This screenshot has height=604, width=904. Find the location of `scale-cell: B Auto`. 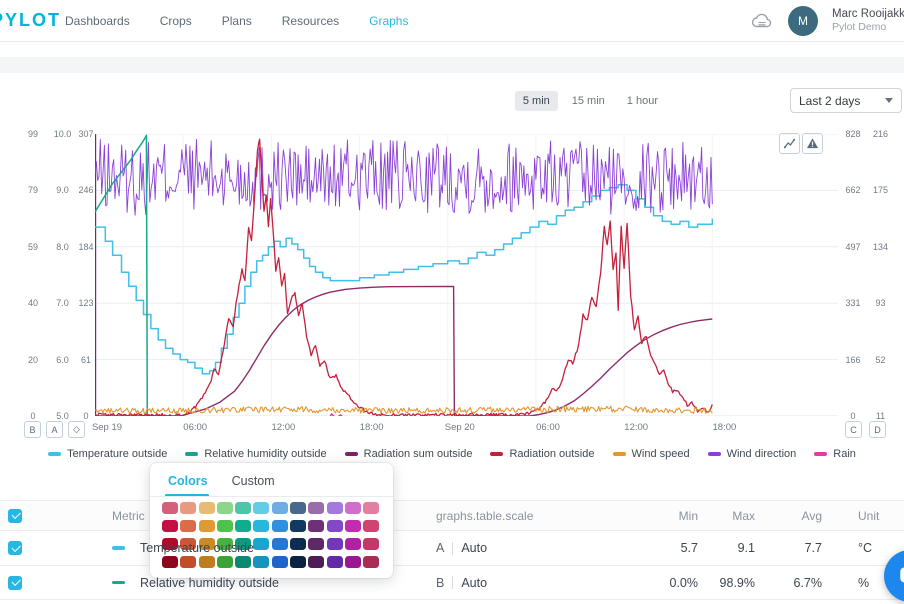

scale-cell: B Auto is located at coordinates (526, 583).